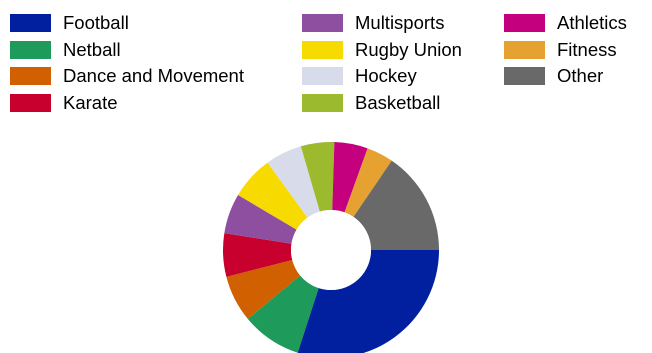 This screenshot has height=353, width=652. I want to click on slice-hockey, so click(293, 182).